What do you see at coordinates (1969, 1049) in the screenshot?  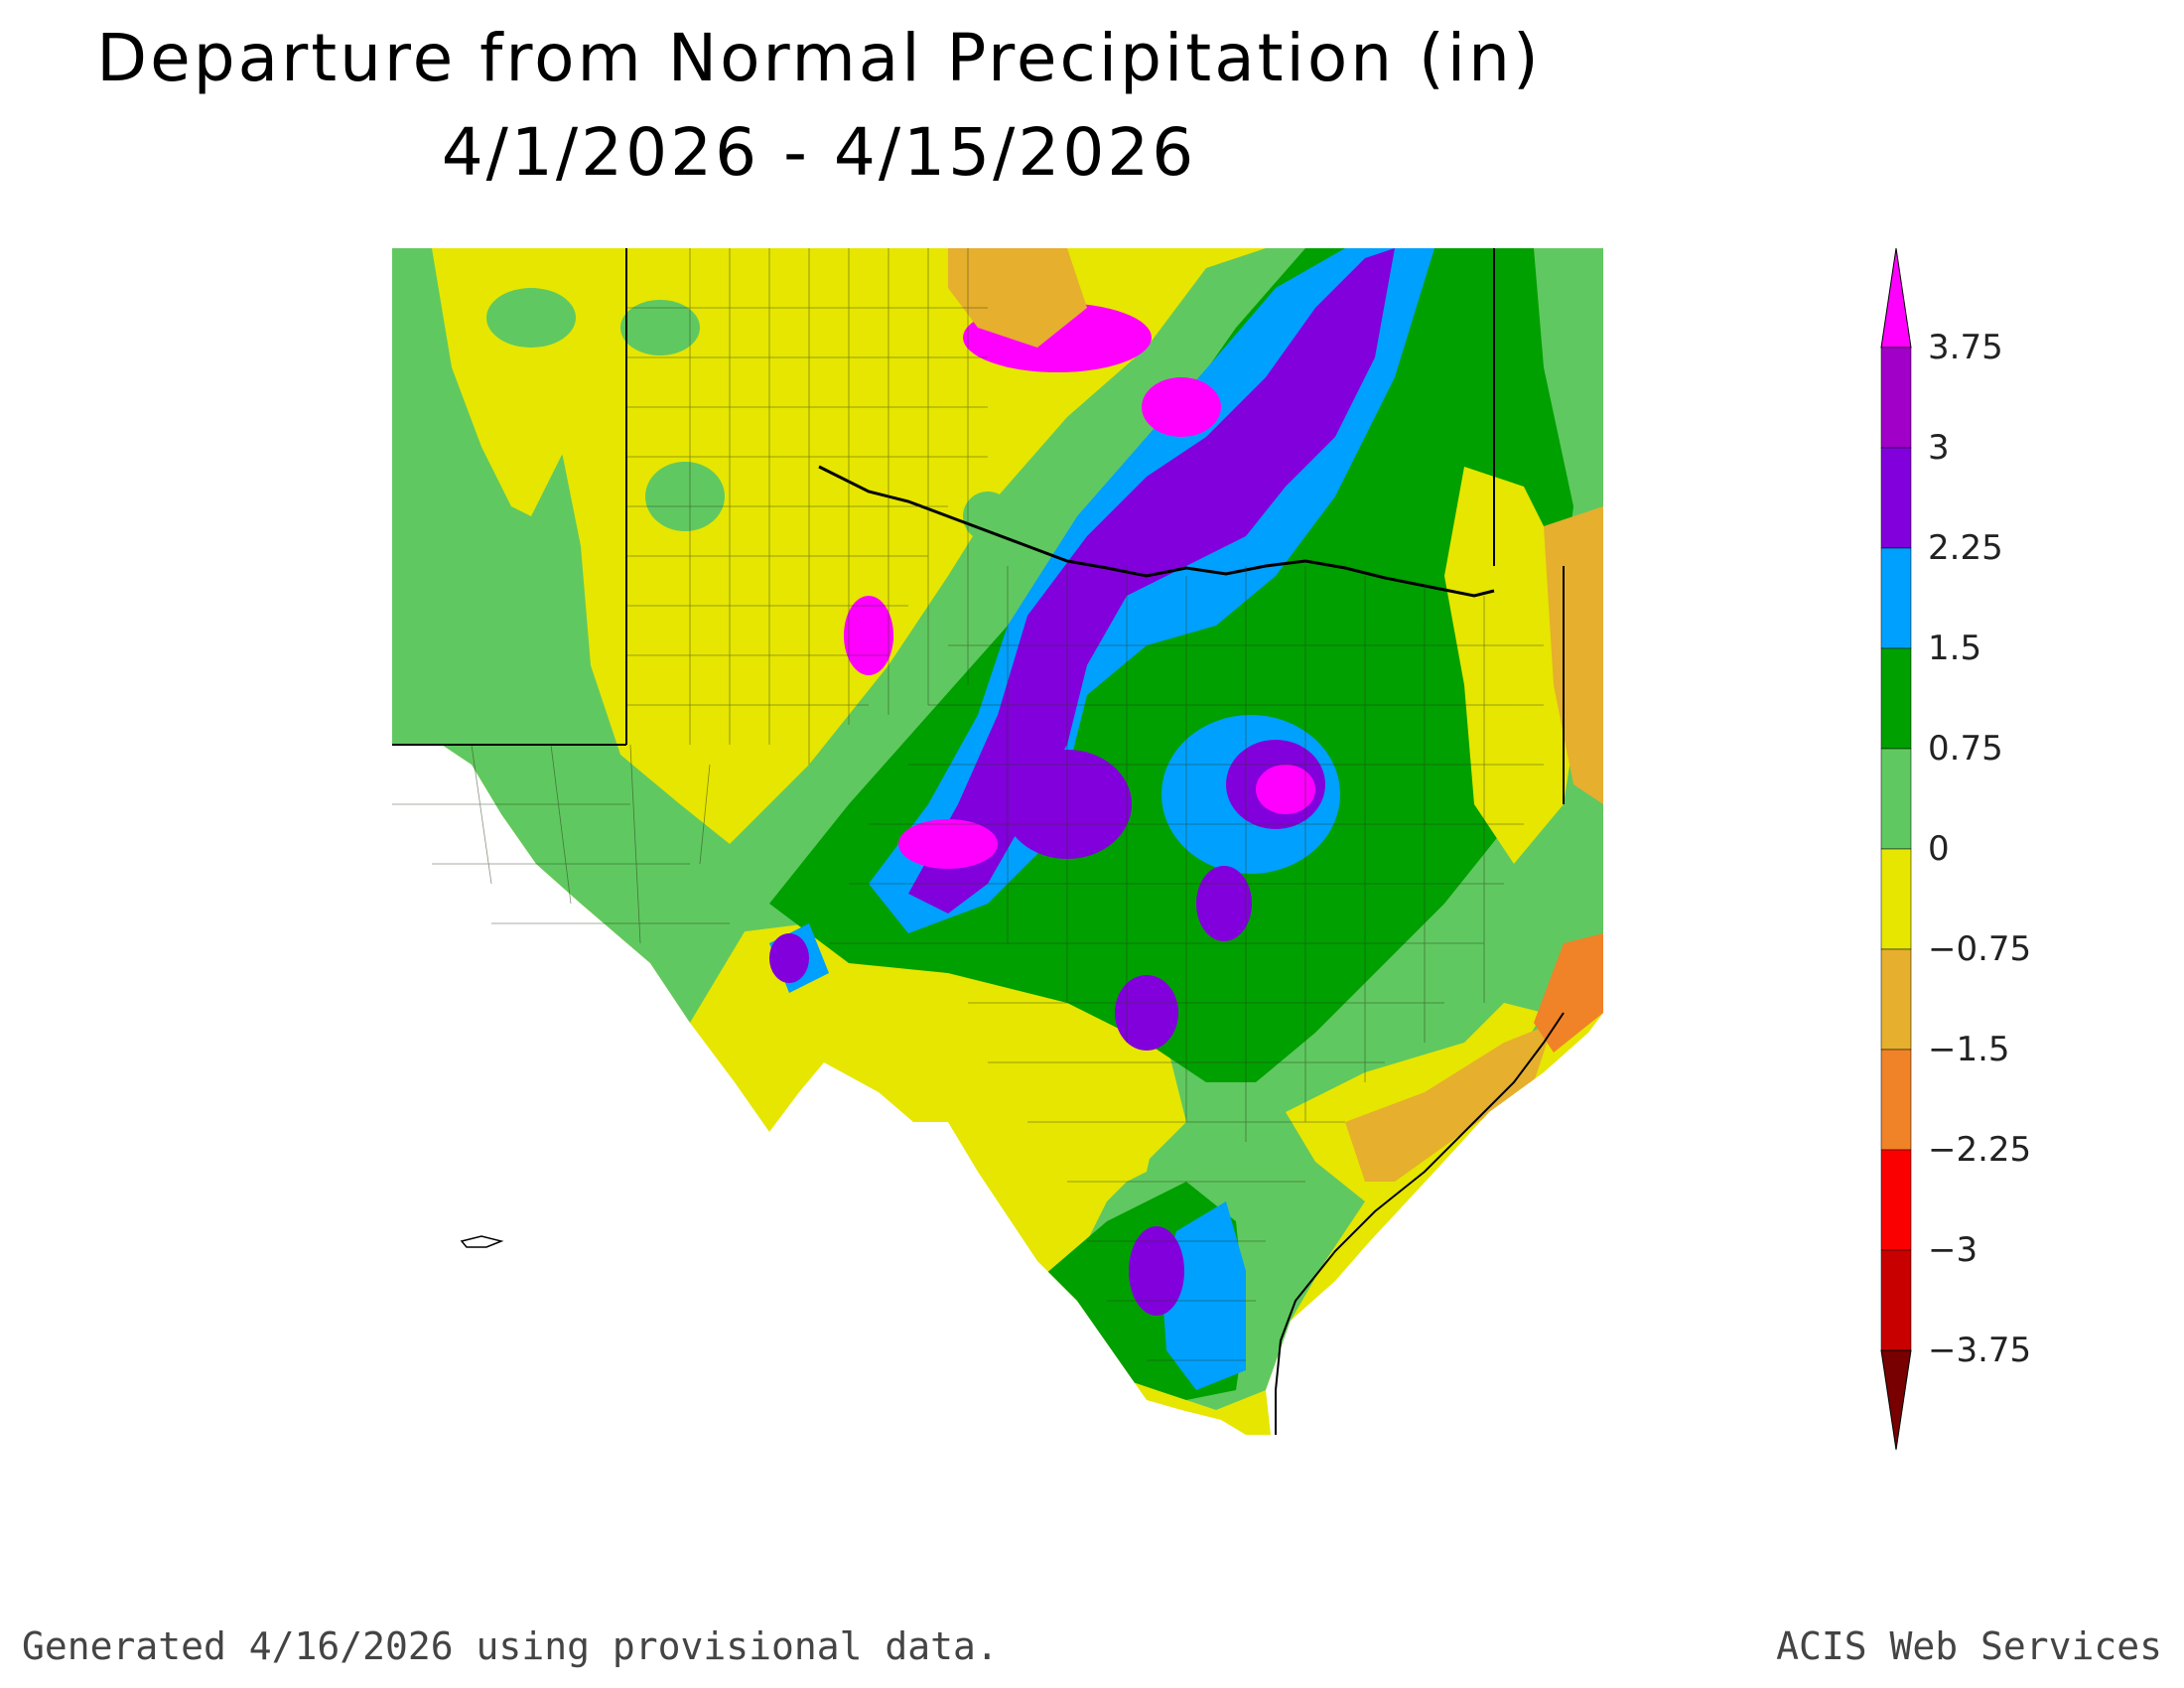 I see `legend-label: −1.5` at bounding box center [1969, 1049].